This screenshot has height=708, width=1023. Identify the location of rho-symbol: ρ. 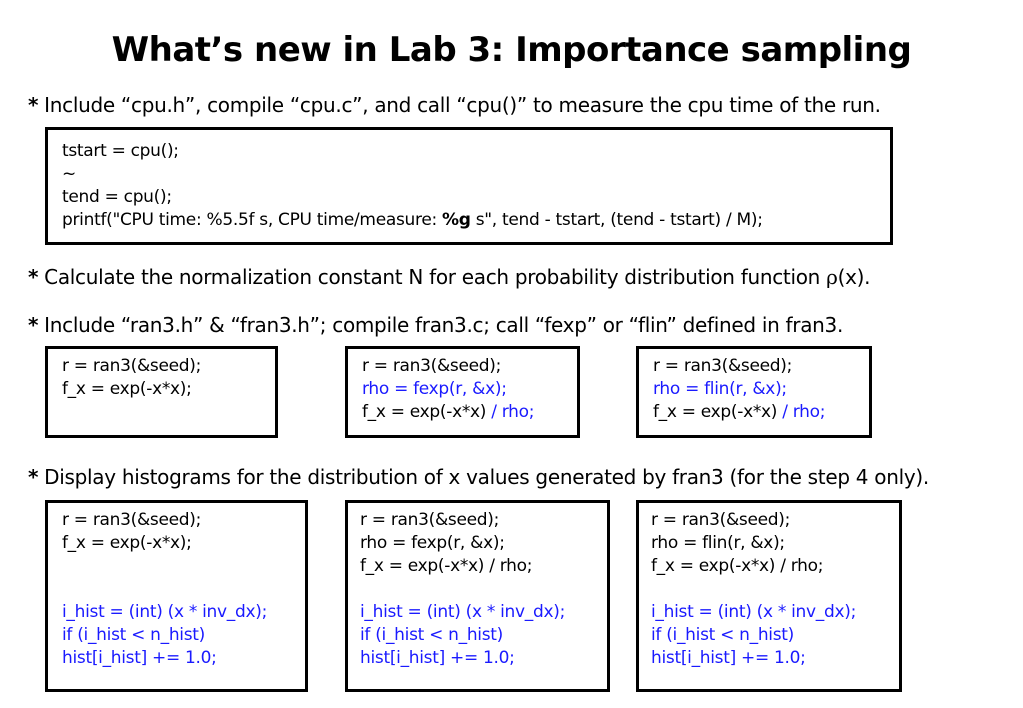
(832, 277).